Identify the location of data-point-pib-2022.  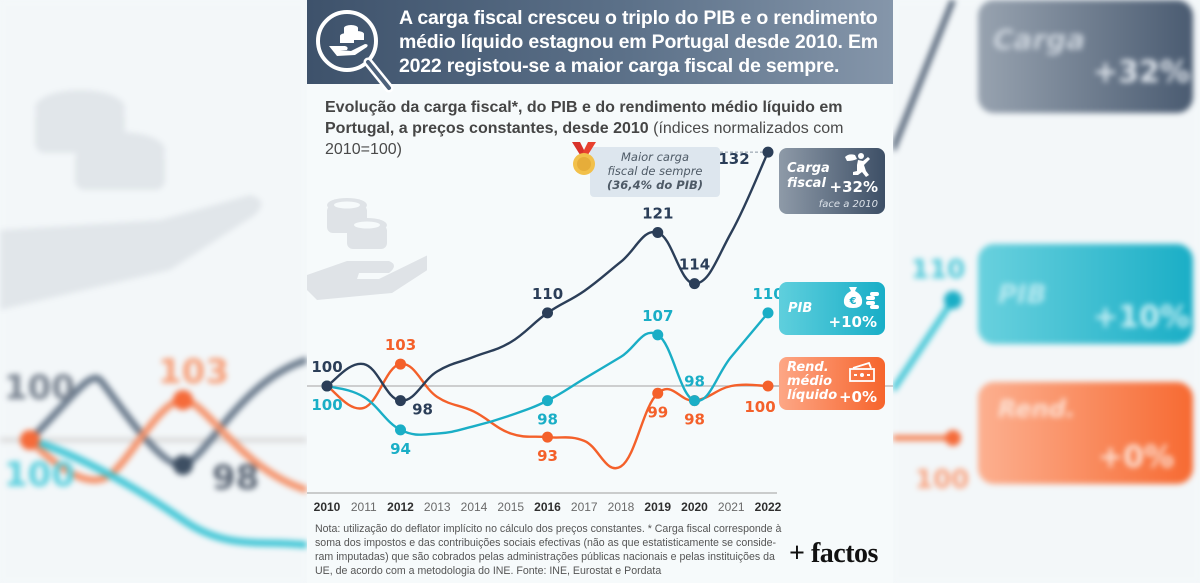
(768, 313).